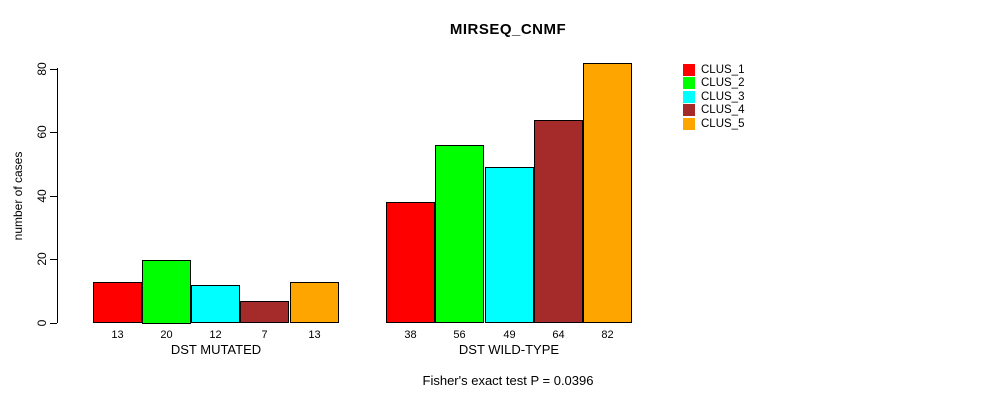 This screenshot has width=990, height=400. What do you see at coordinates (723, 110) in the screenshot?
I see `legend-label: CLUS_4` at bounding box center [723, 110].